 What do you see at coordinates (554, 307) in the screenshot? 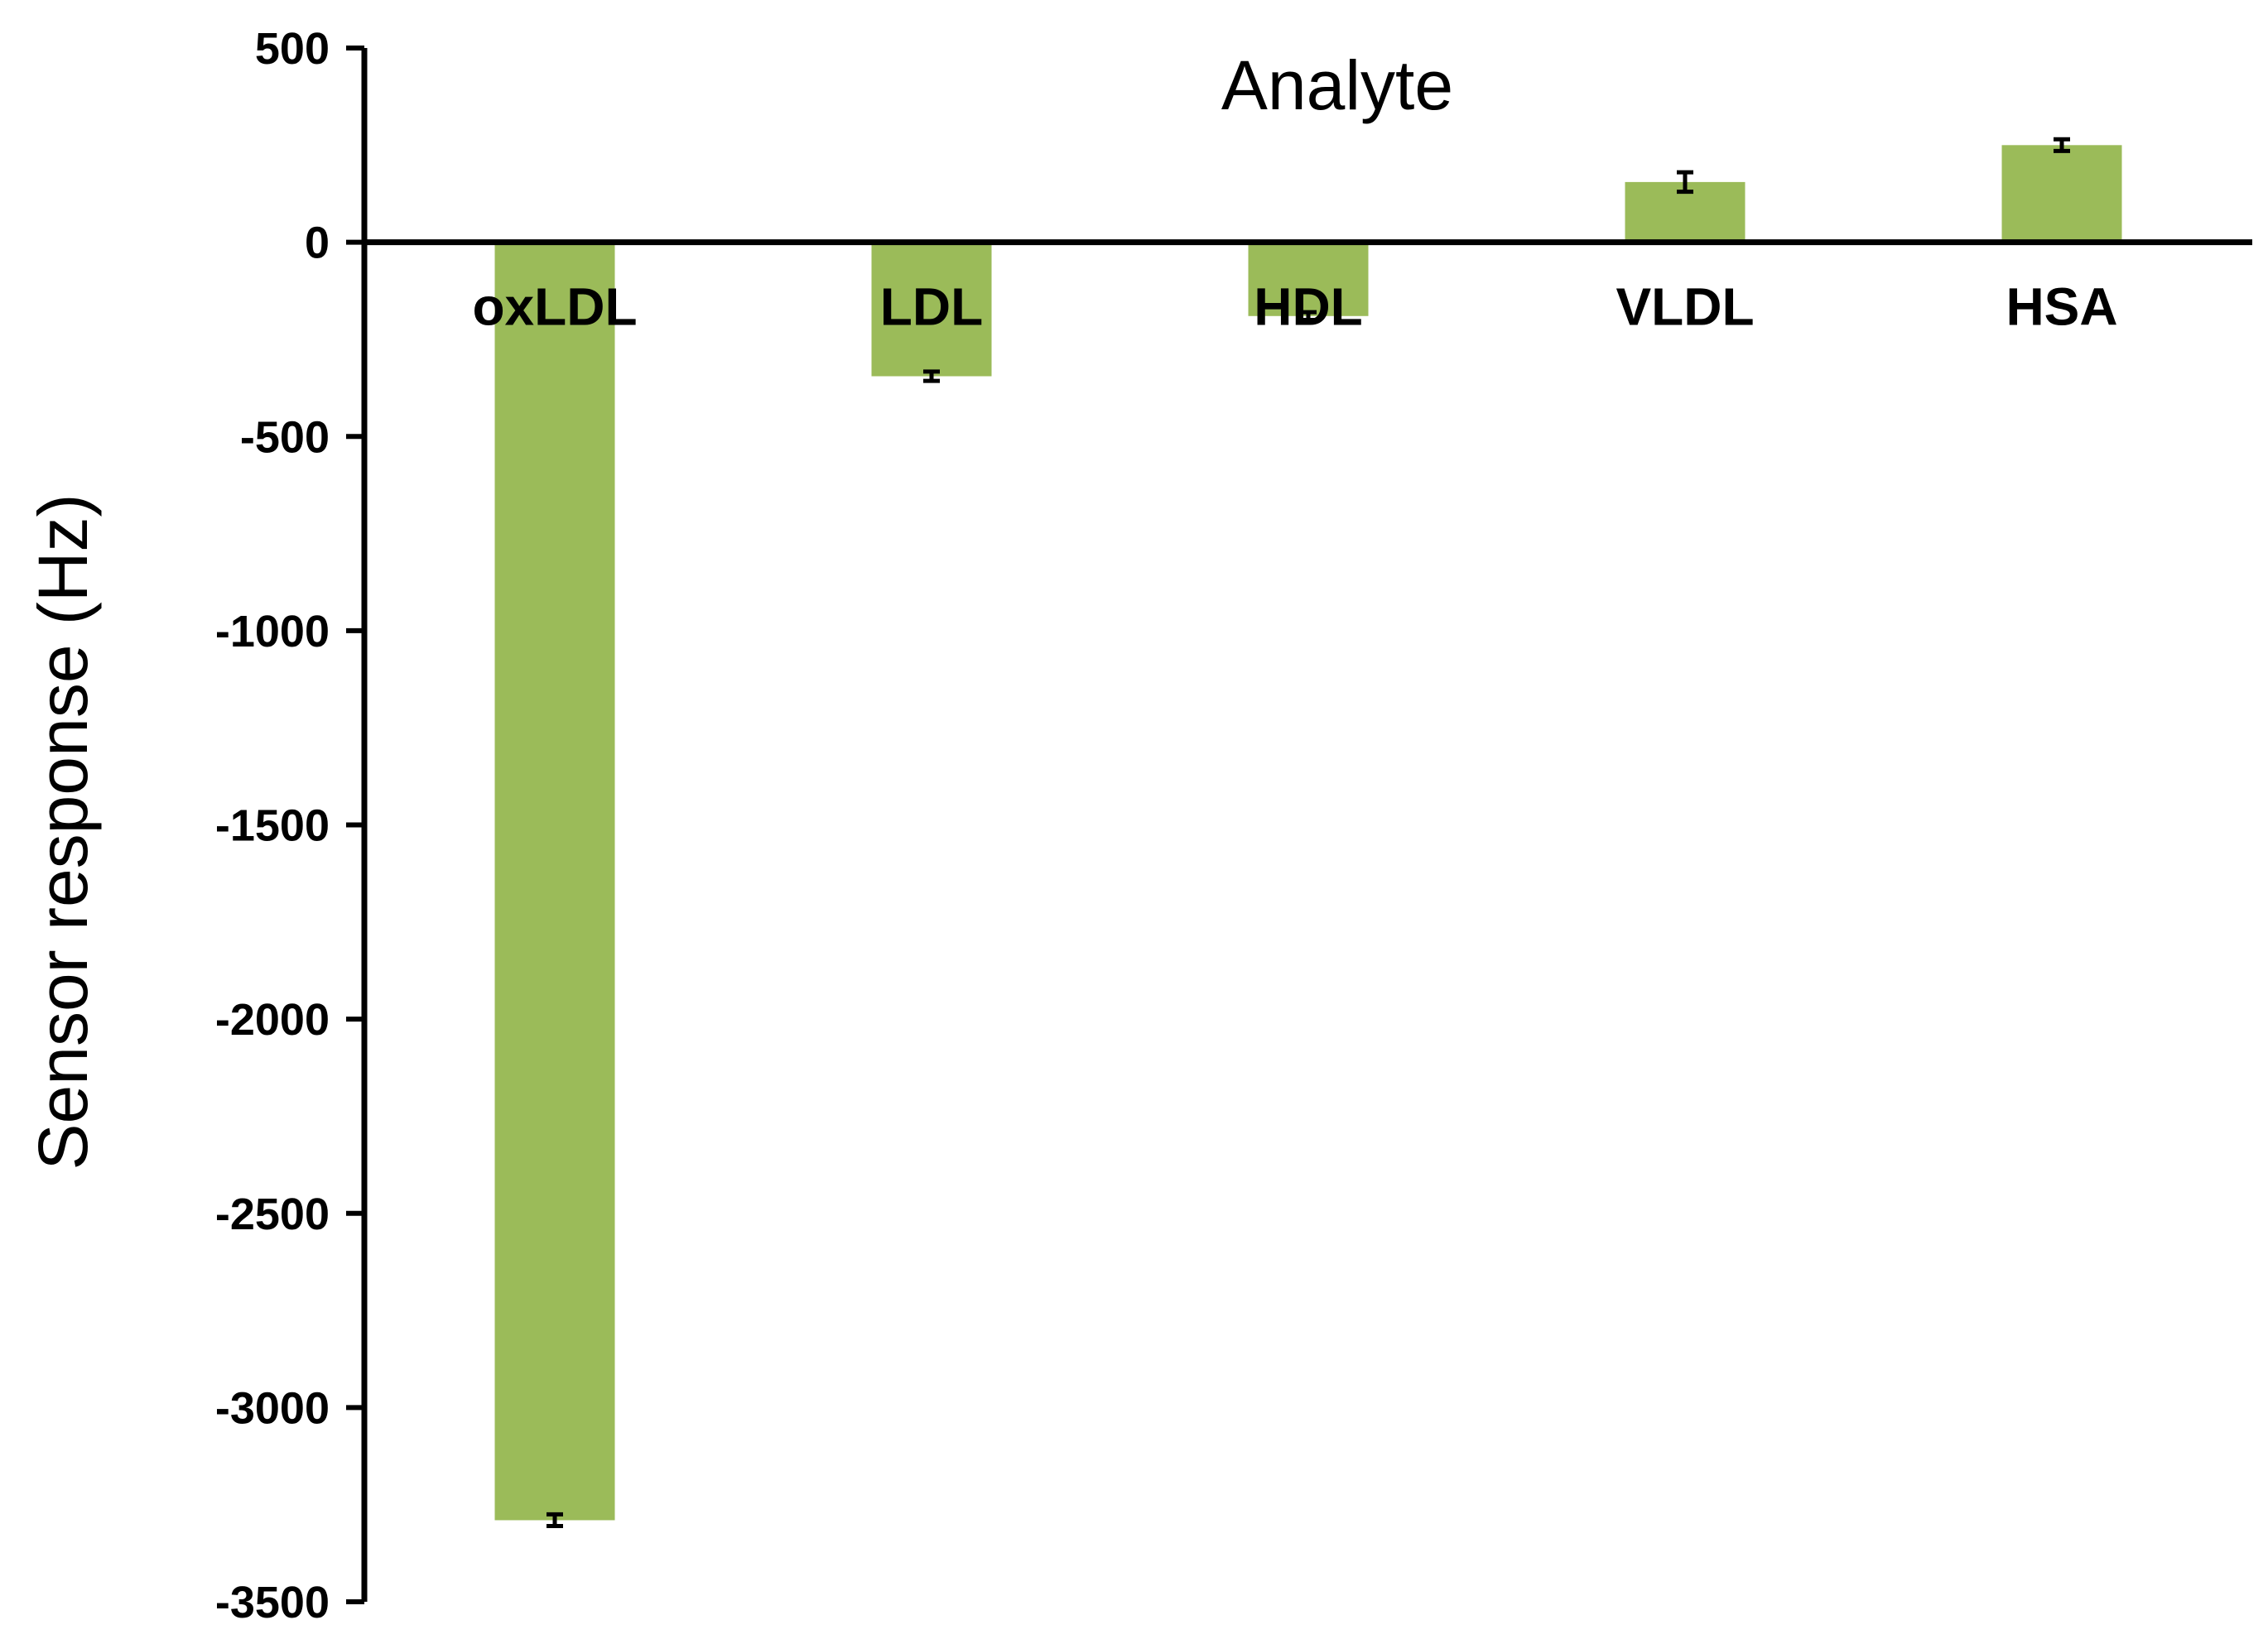
I see `category-label-oxldl: oxLDL` at bounding box center [554, 307].